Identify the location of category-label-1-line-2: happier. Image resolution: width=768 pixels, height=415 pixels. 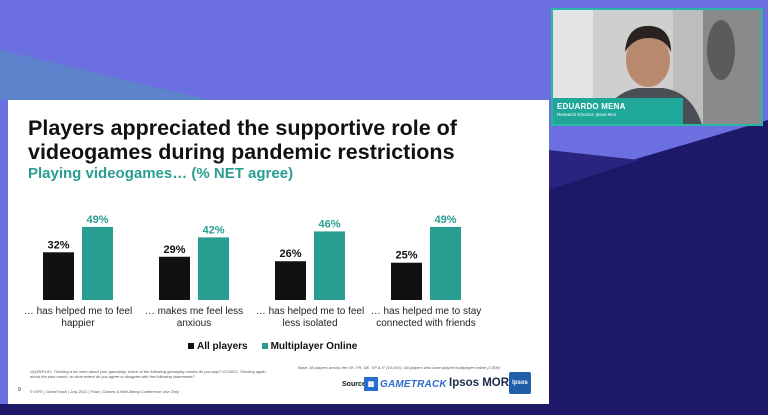
(78, 323).